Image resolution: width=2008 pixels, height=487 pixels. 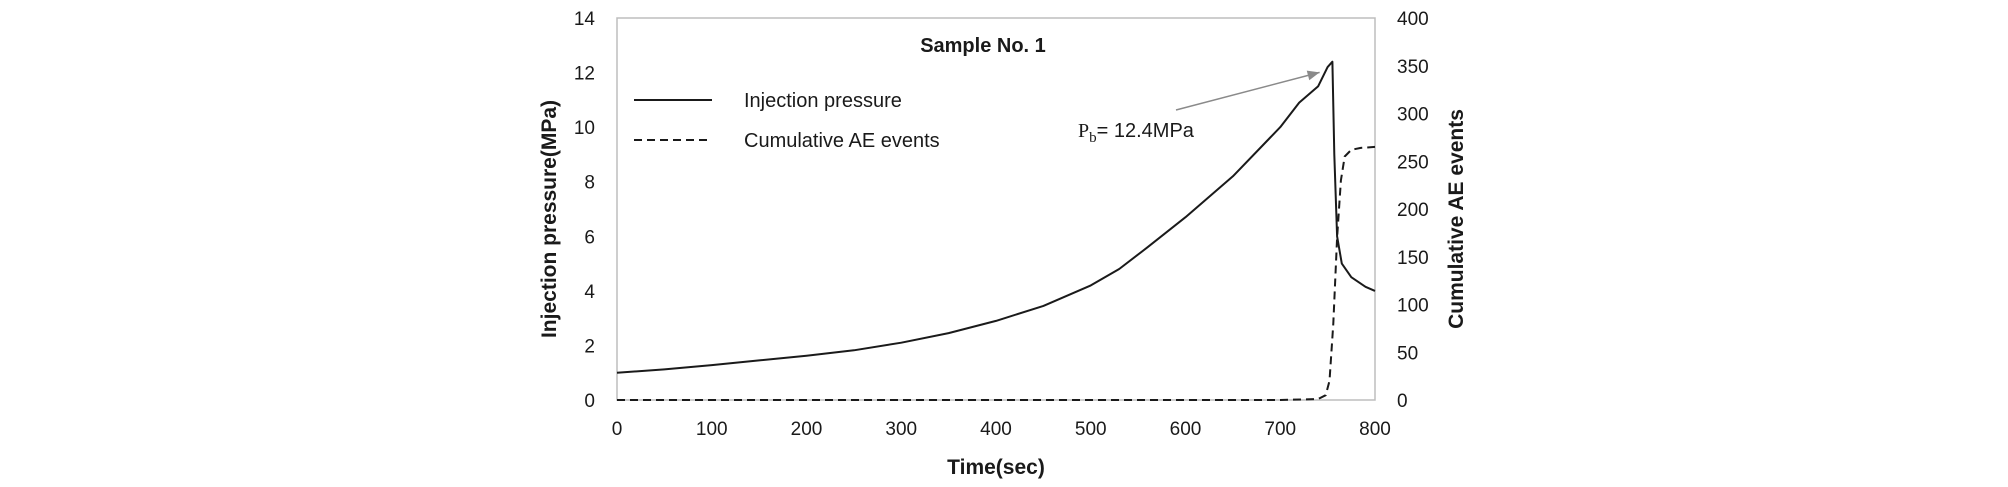 What do you see at coordinates (1091, 429) in the screenshot?
I see `x-tick-label: 500` at bounding box center [1091, 429].